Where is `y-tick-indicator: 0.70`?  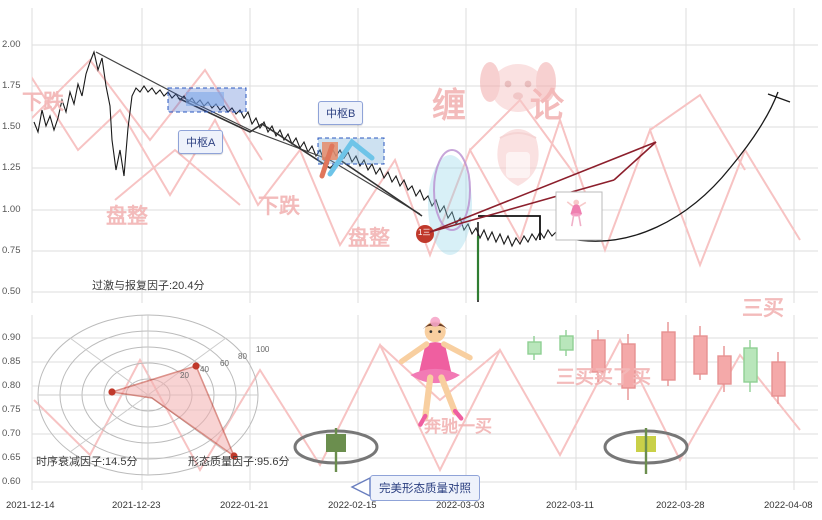
y-tick-indicator: 0.70 is located at coordinates (11, 433).